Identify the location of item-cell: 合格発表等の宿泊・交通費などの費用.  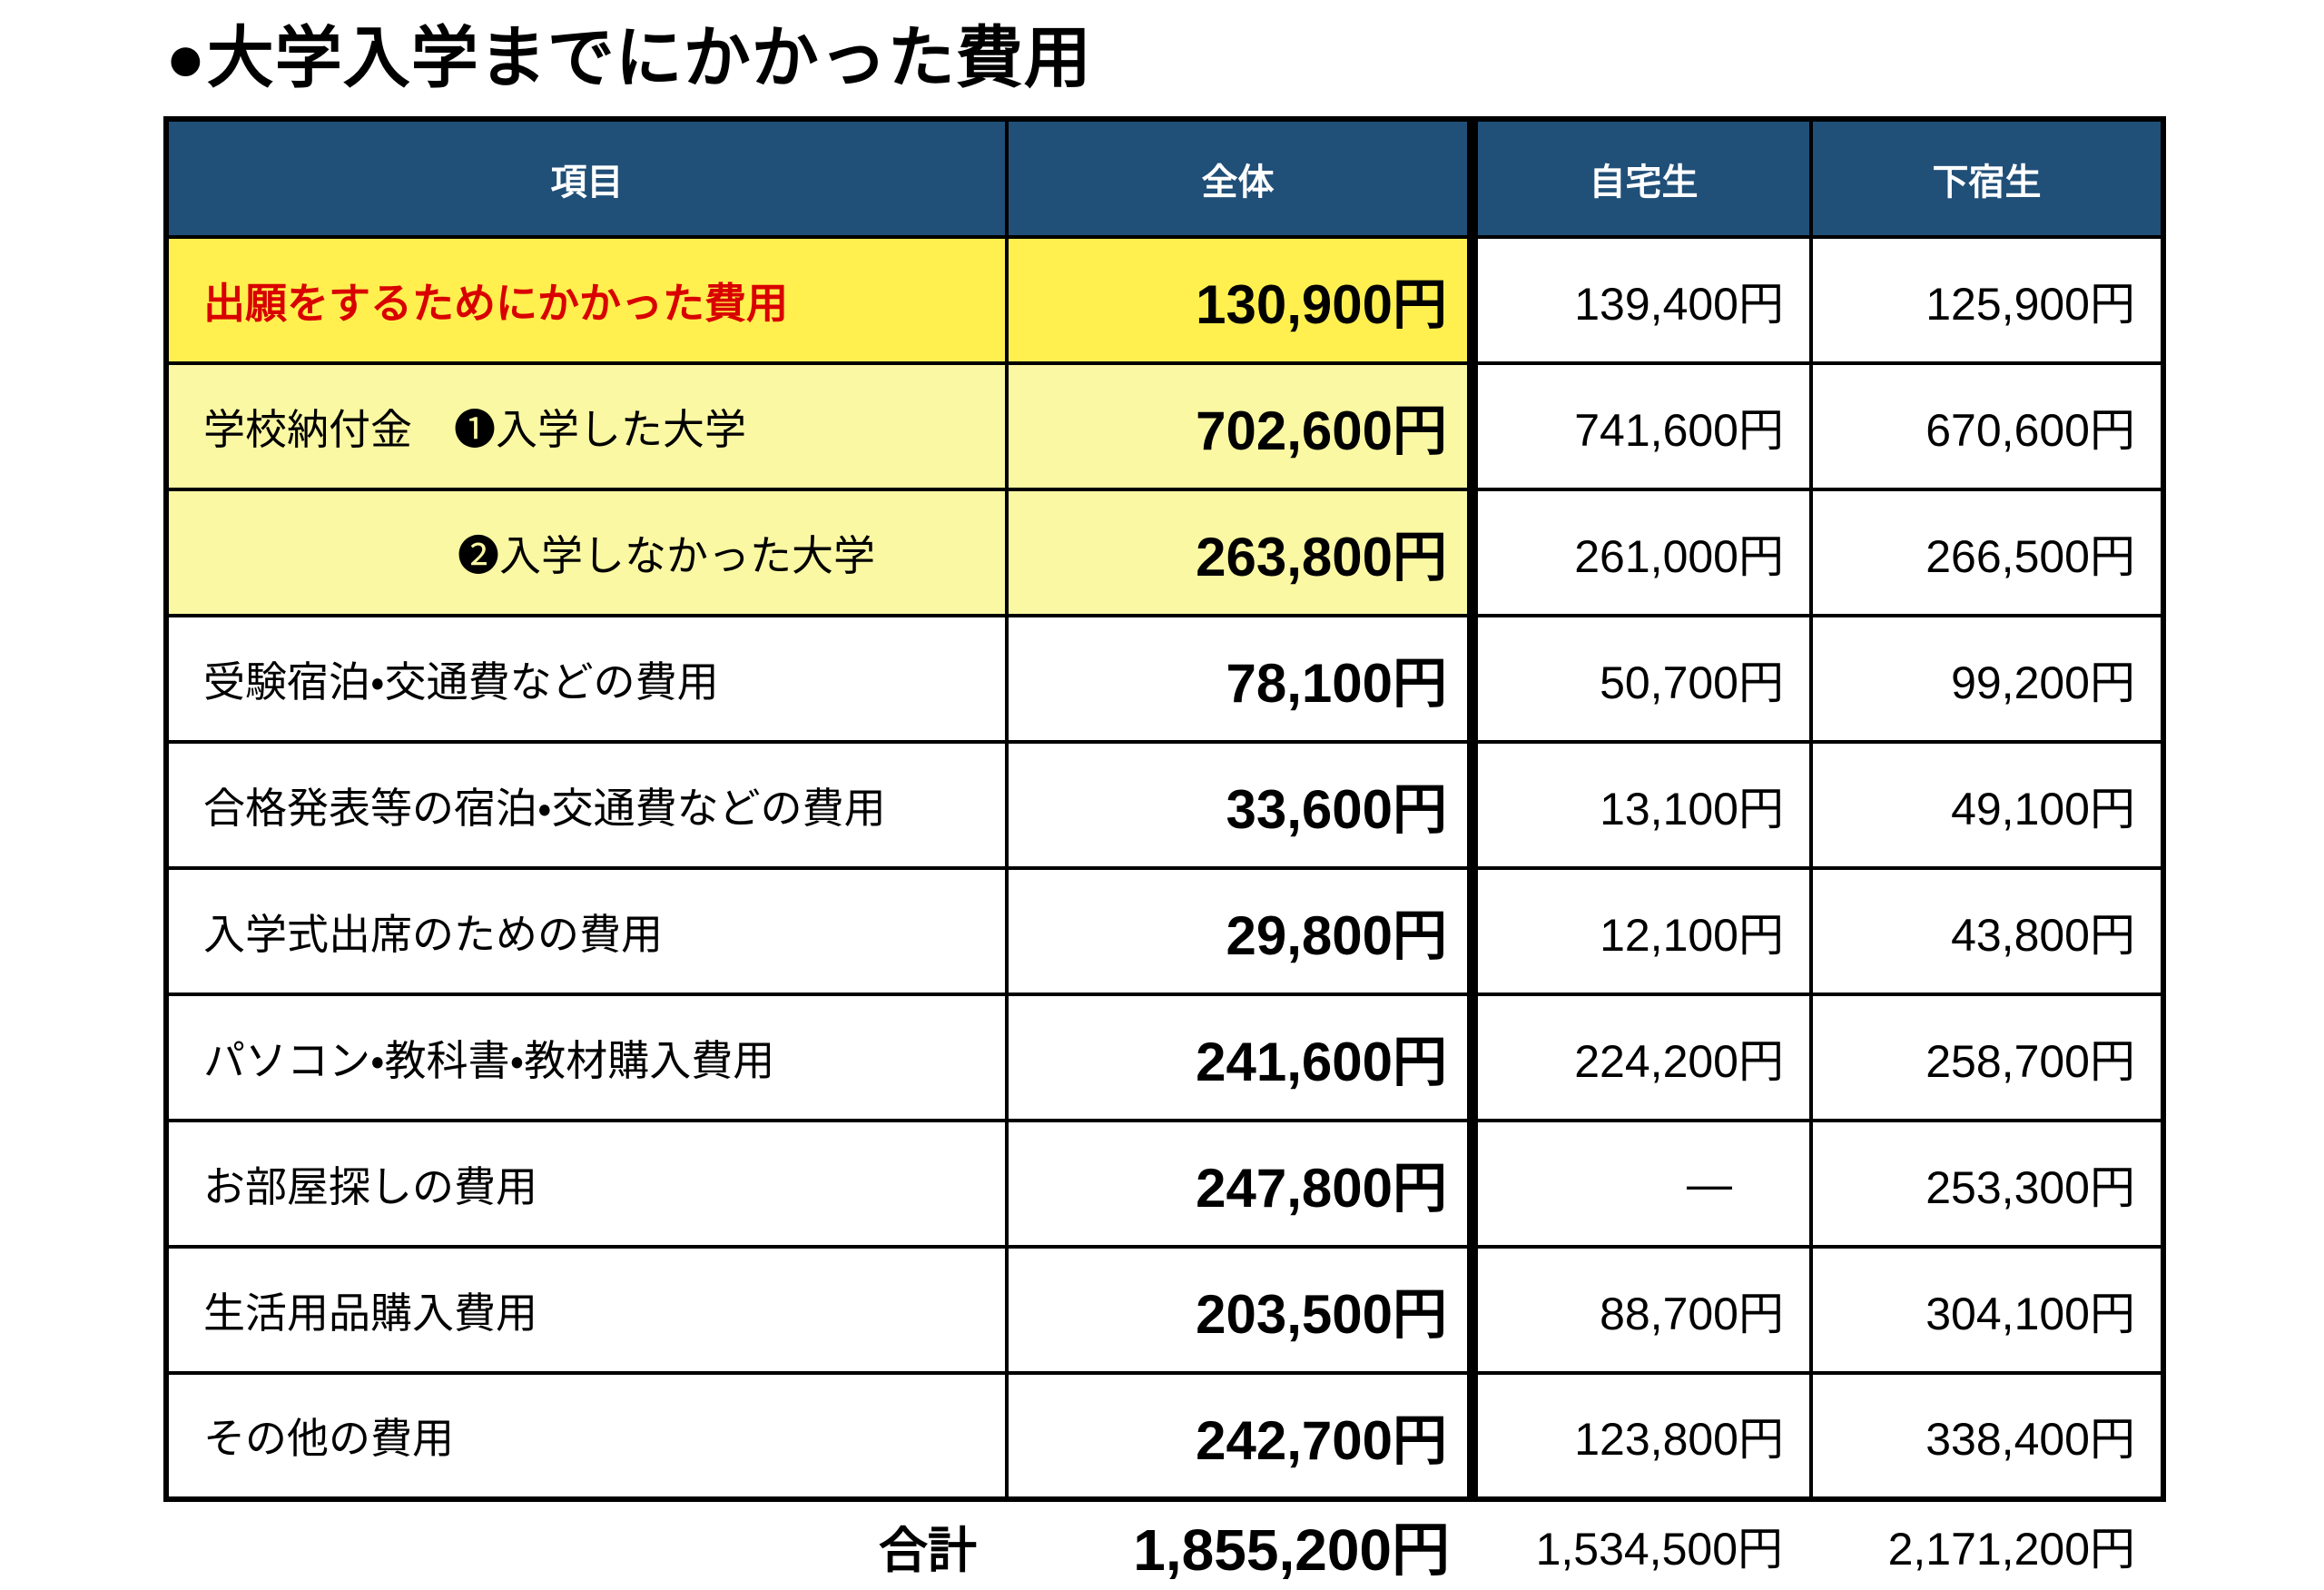
(586, 805).